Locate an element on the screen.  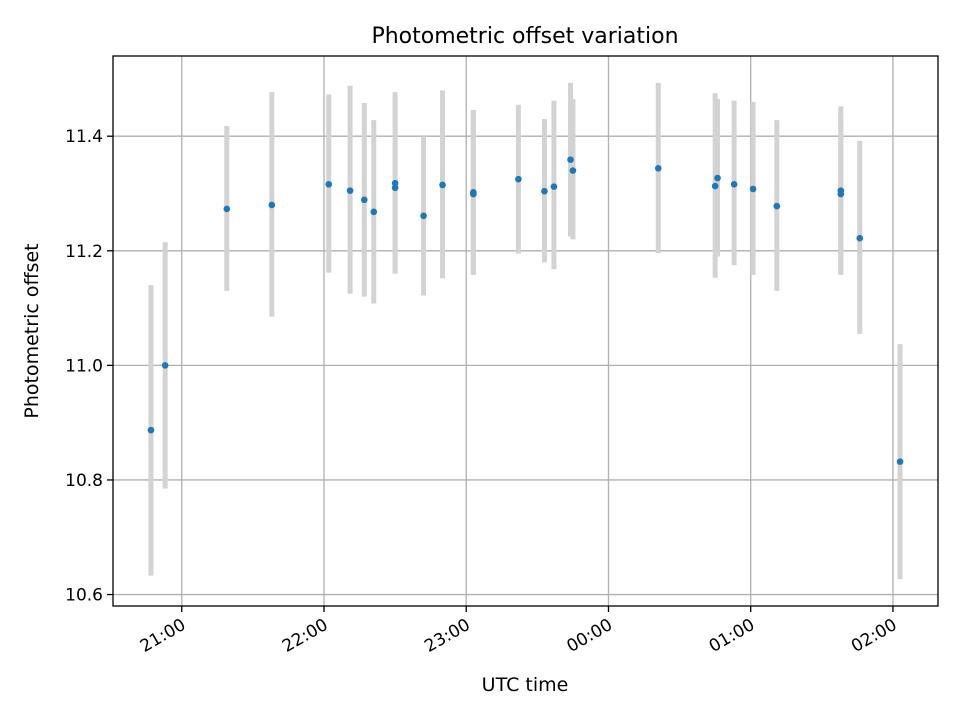
y-axis-ticks: 10.6 10.8 11.0 11.2 11.4 is located at coordinates (89, 366).